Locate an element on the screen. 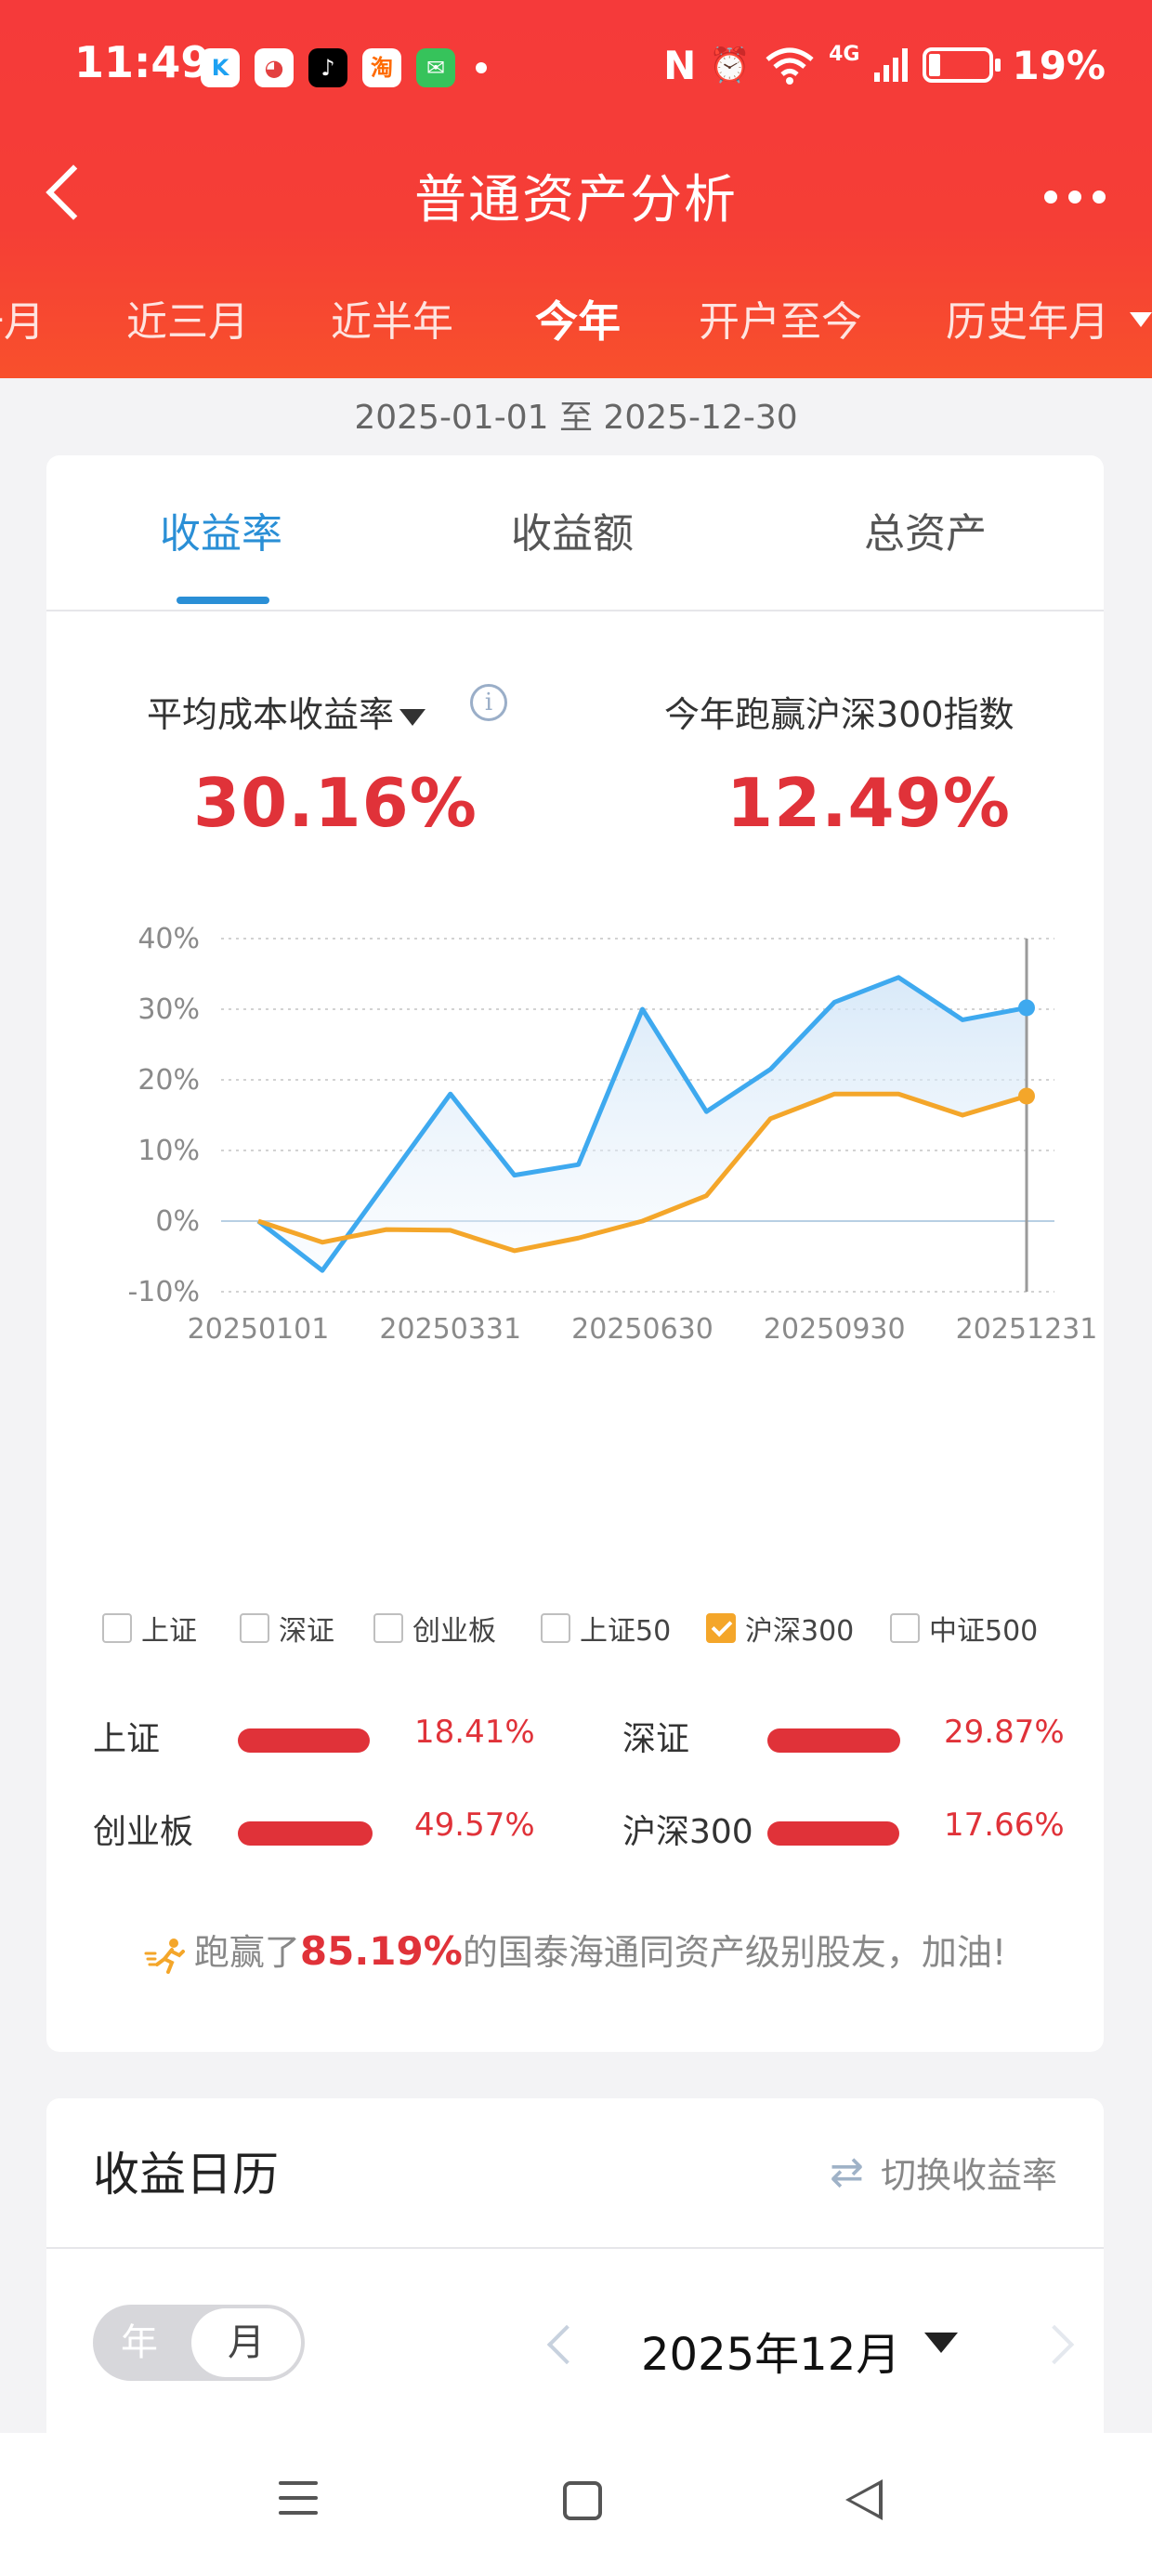 The image size is (1152, 2576). system-nav-bar is located at coordinates (576, 2504).